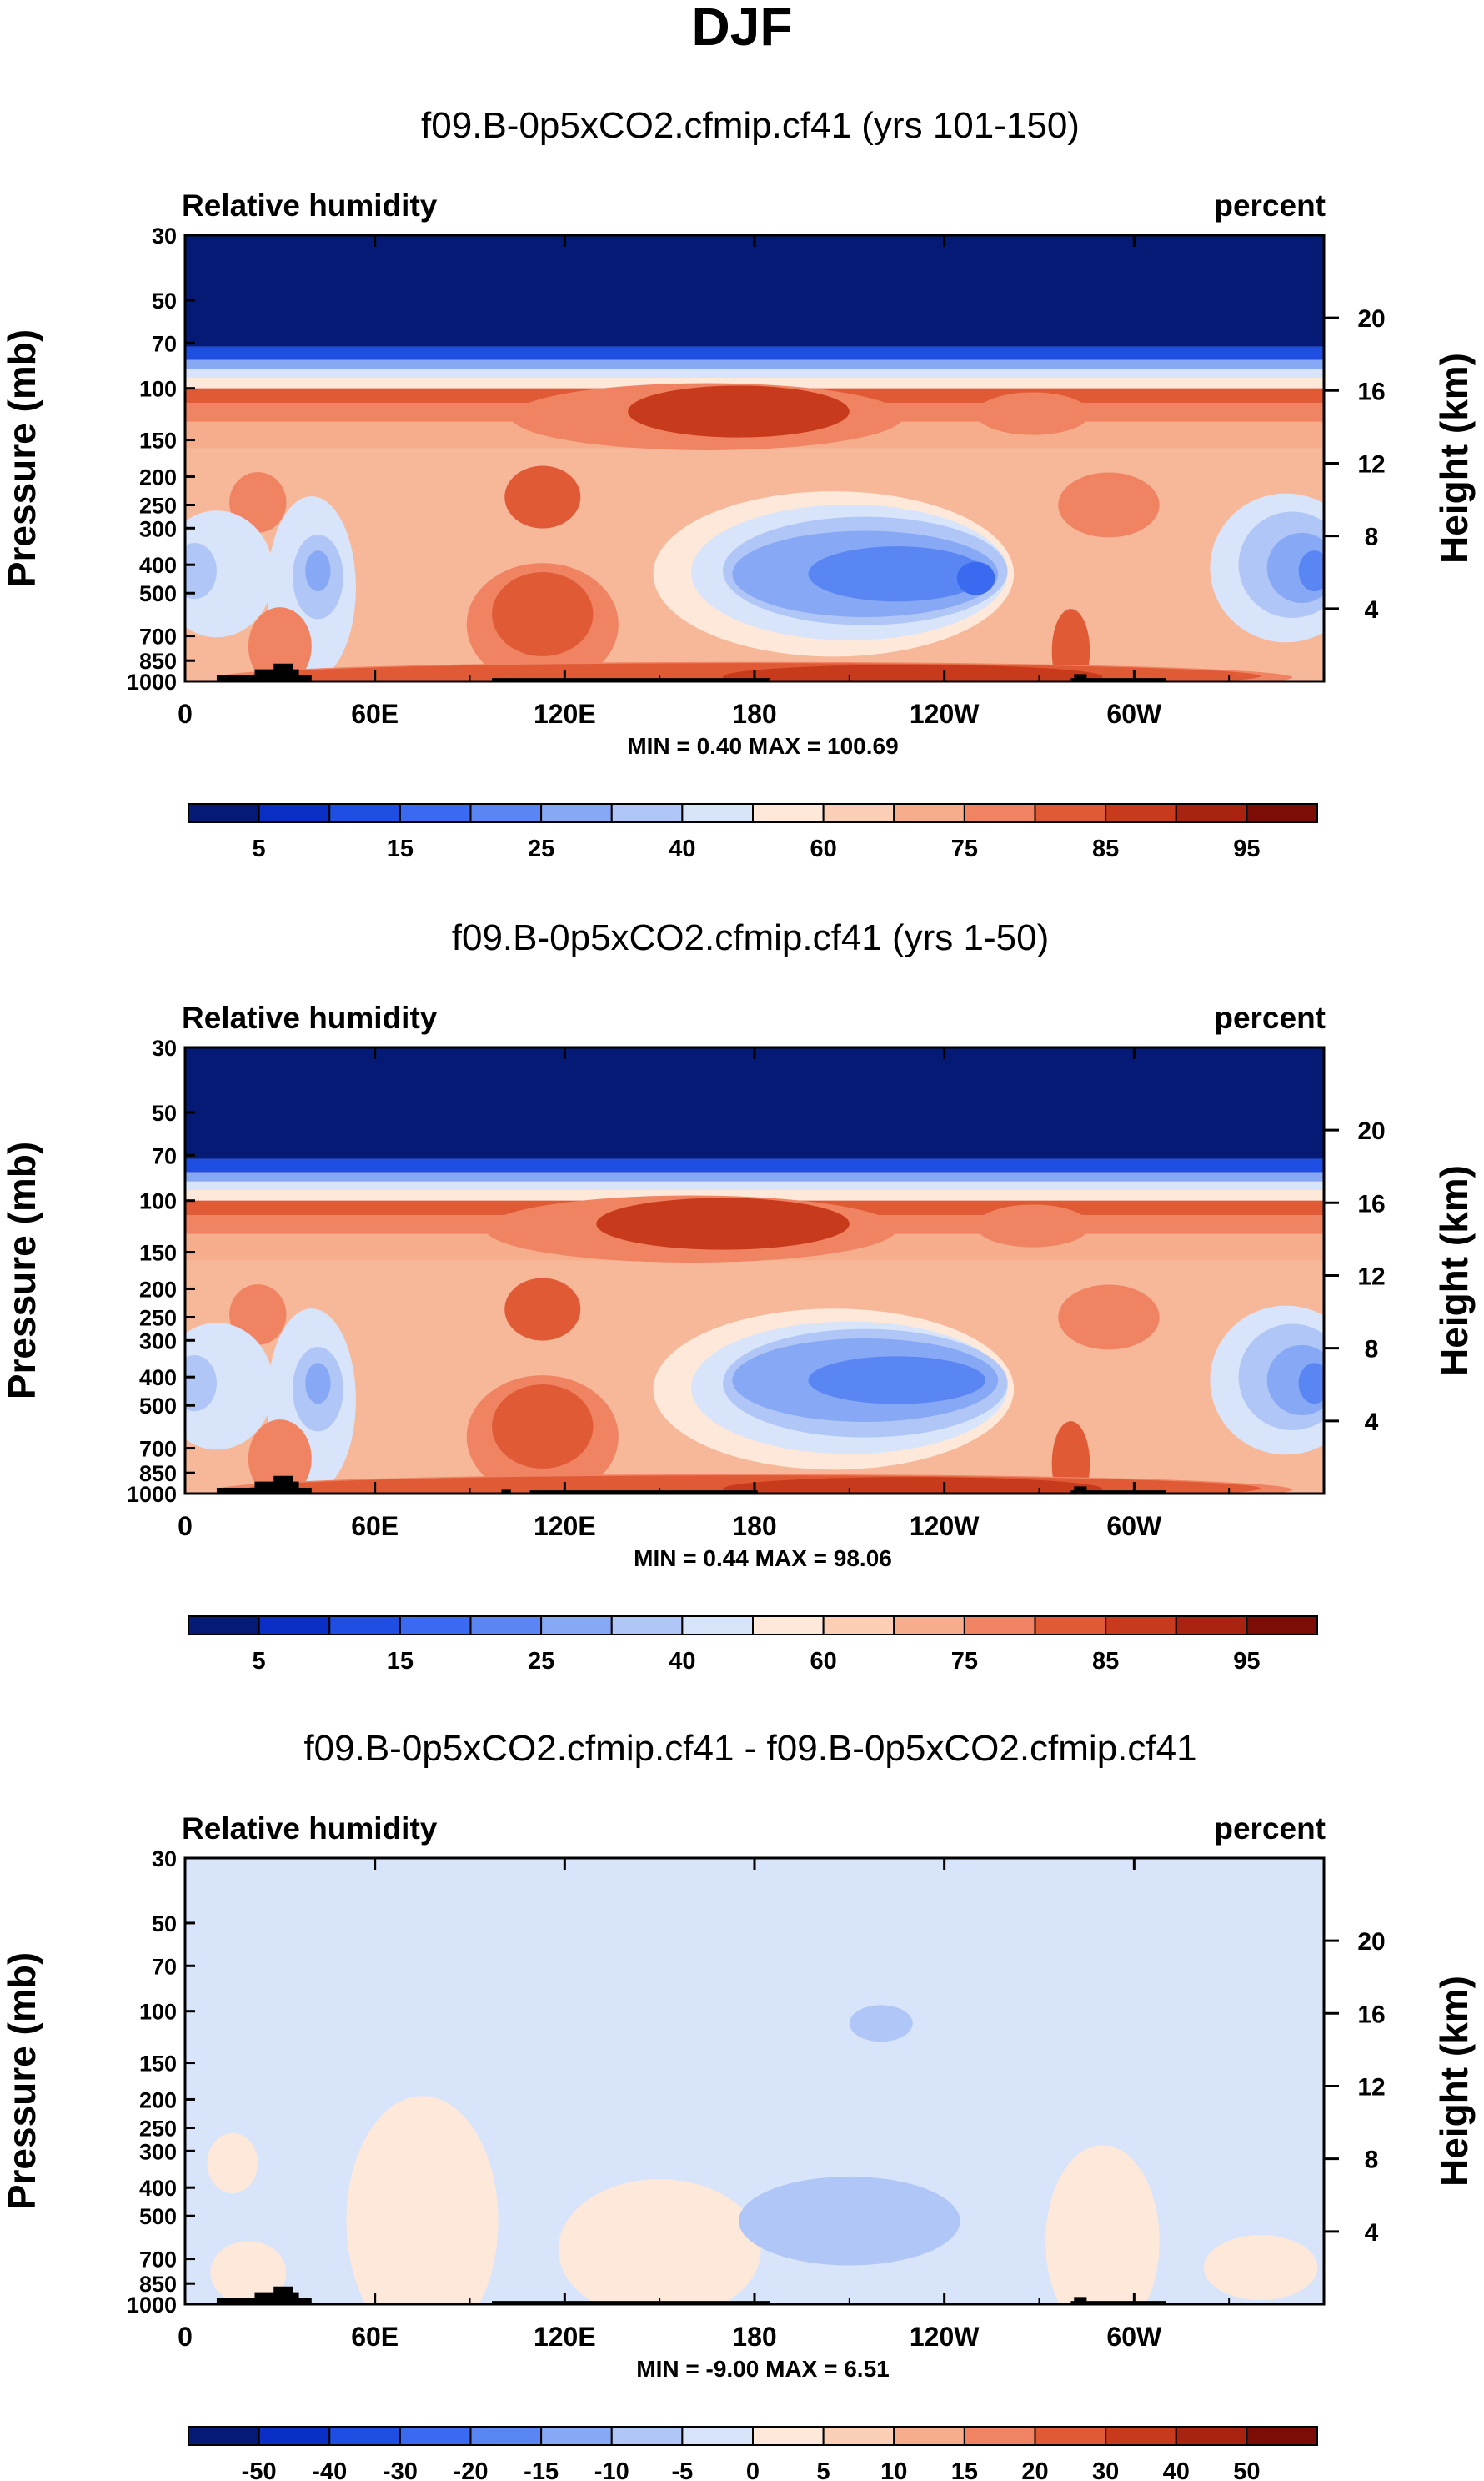  What do you see at coordinates (158, 2099) in the screenshot?
I see `y-tick-label: 200` at bounding box center [158, 2099].